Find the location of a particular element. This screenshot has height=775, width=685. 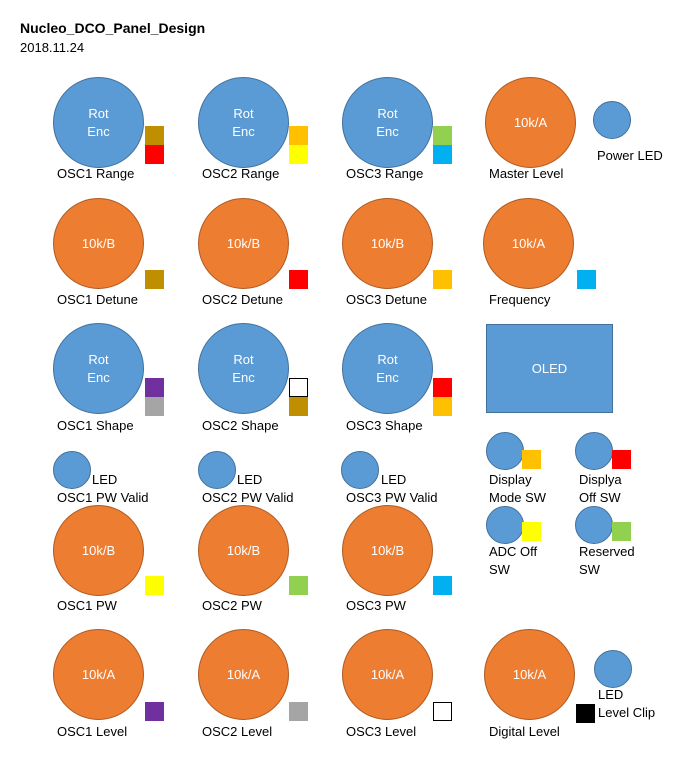

osc2-shape-color-swatch is located at coordinates (298, 387).